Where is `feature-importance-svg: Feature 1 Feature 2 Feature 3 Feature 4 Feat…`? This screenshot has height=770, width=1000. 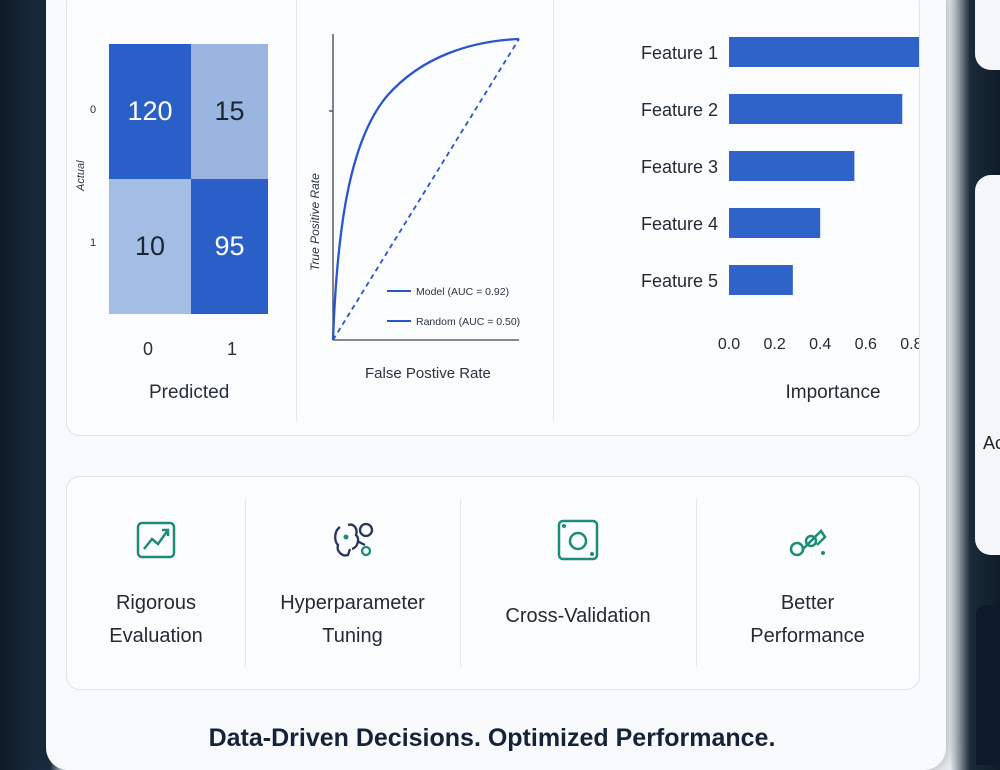
feature-importance-svg: Feature 1 Feature 2 Feature 3 Feature 4 Feat… is located at coordinates (780, 220).